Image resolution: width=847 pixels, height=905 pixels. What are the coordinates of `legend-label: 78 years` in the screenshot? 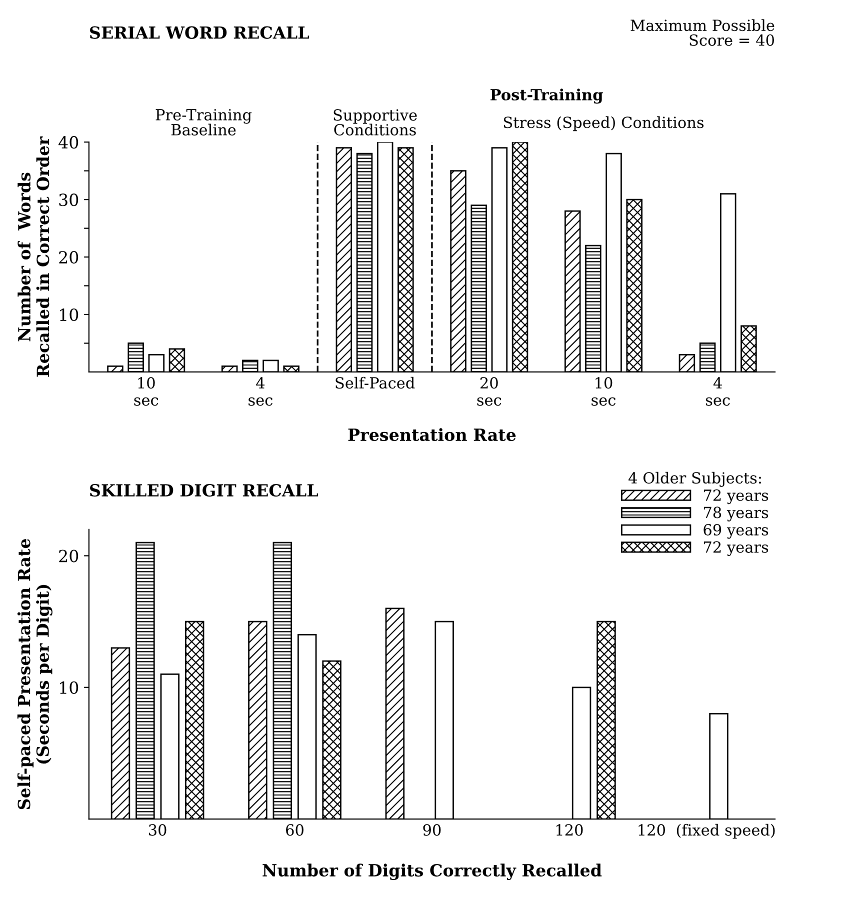 It's located at (736, 514).